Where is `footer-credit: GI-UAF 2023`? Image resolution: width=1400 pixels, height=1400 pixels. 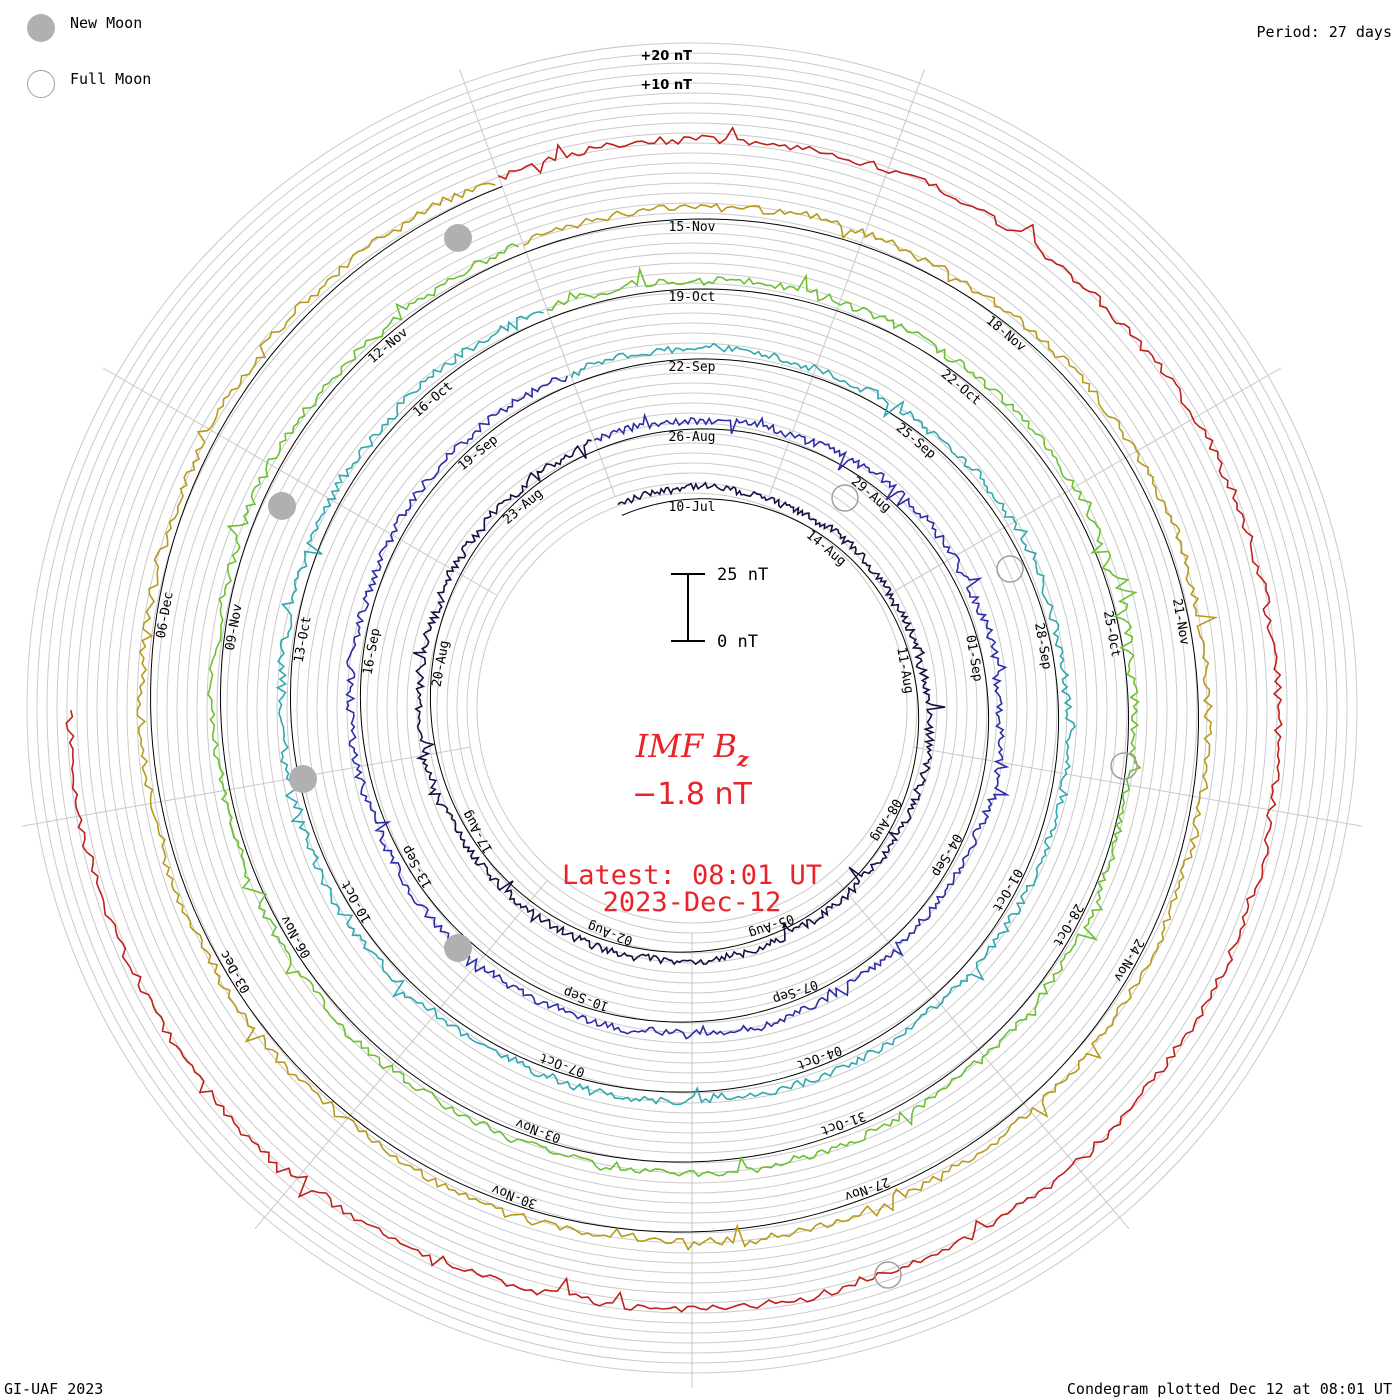
footer-credit: GI-UAF 2023 is located at coordinates (54, 1389).